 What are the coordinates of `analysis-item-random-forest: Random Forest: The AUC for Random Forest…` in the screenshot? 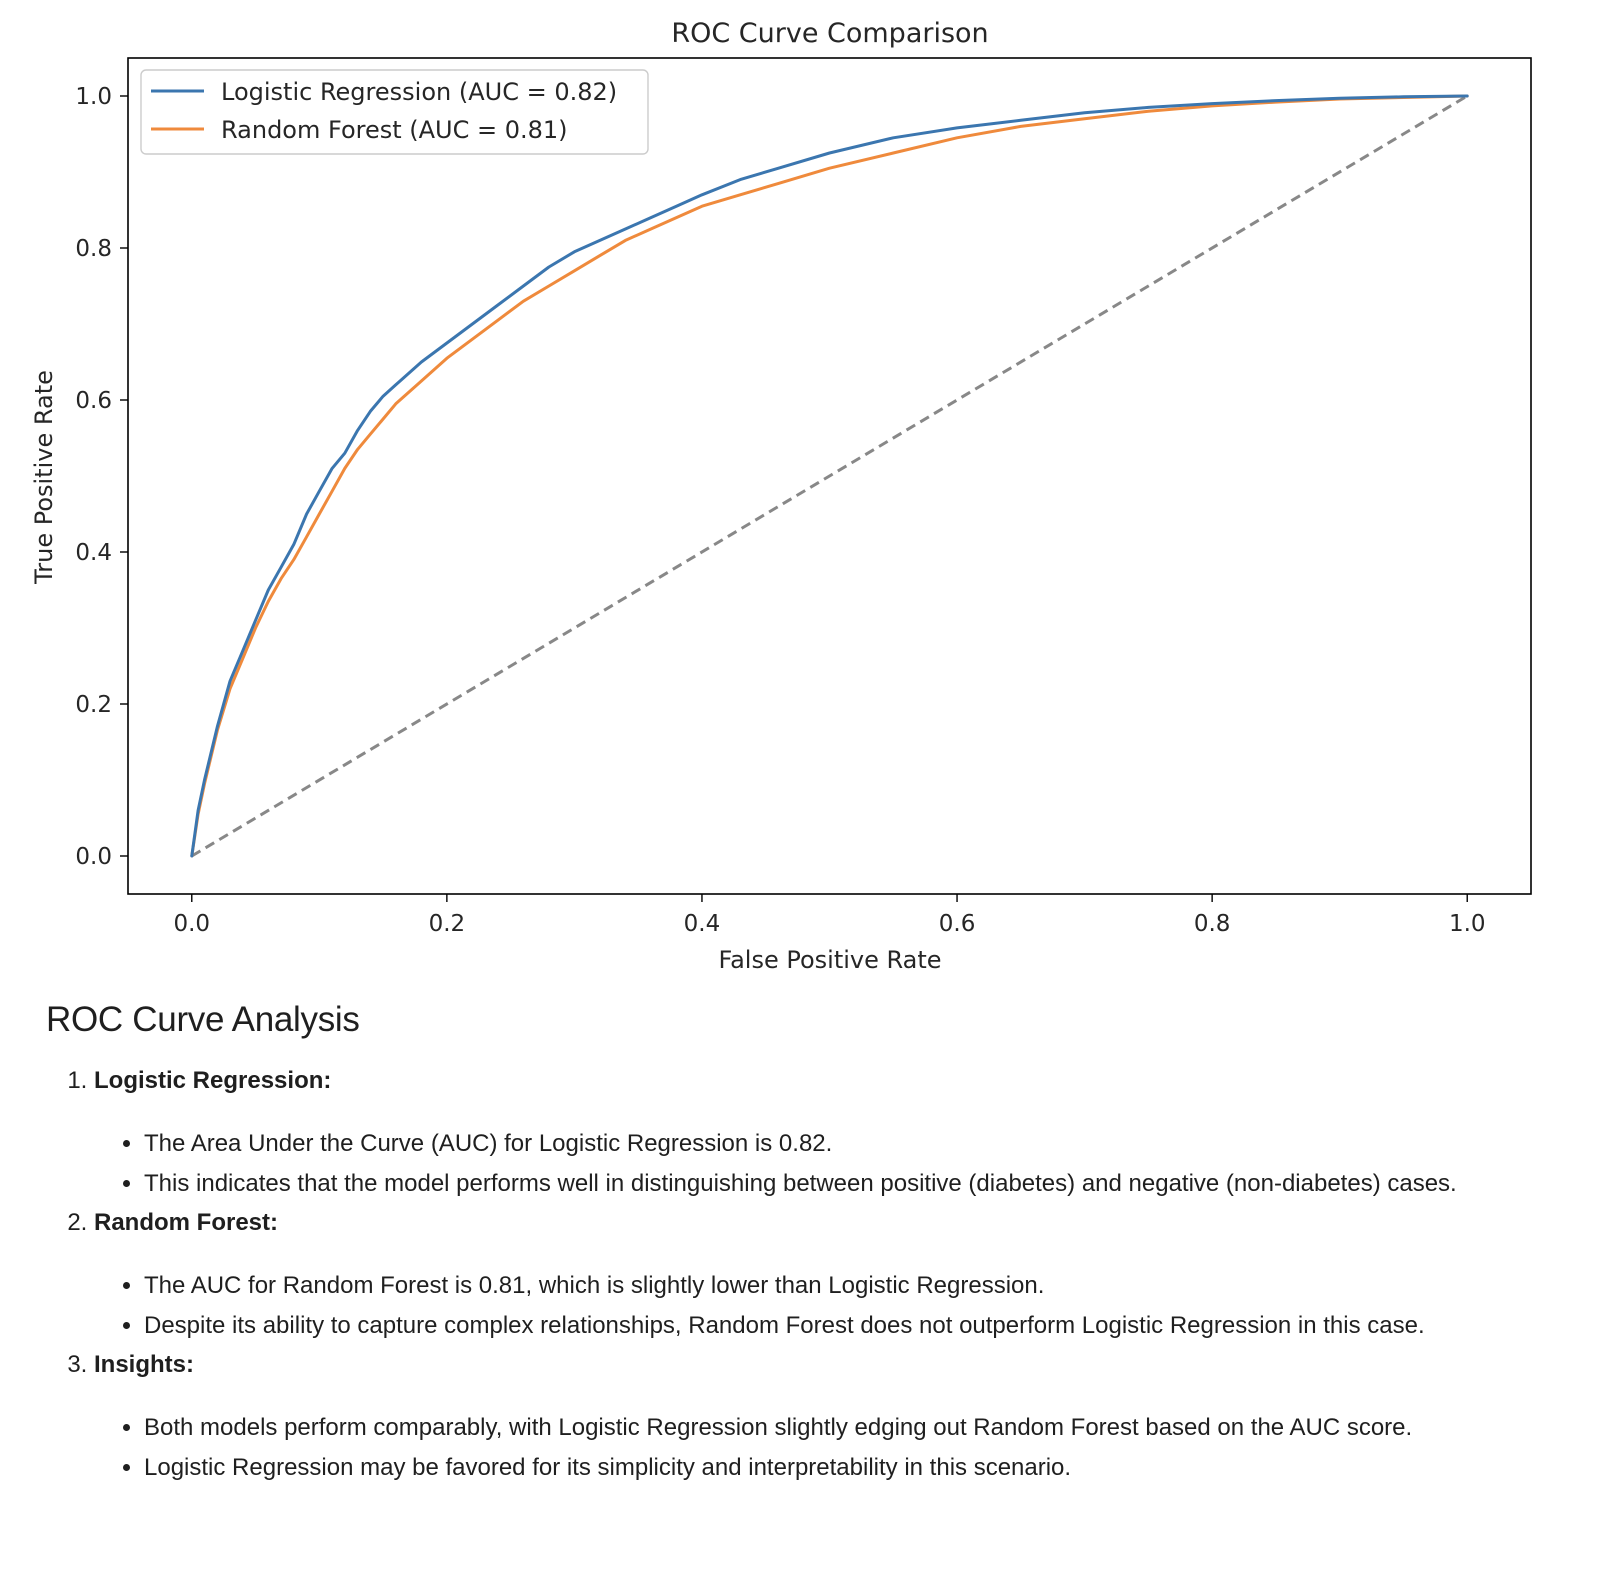 It's located at (840, 1275).